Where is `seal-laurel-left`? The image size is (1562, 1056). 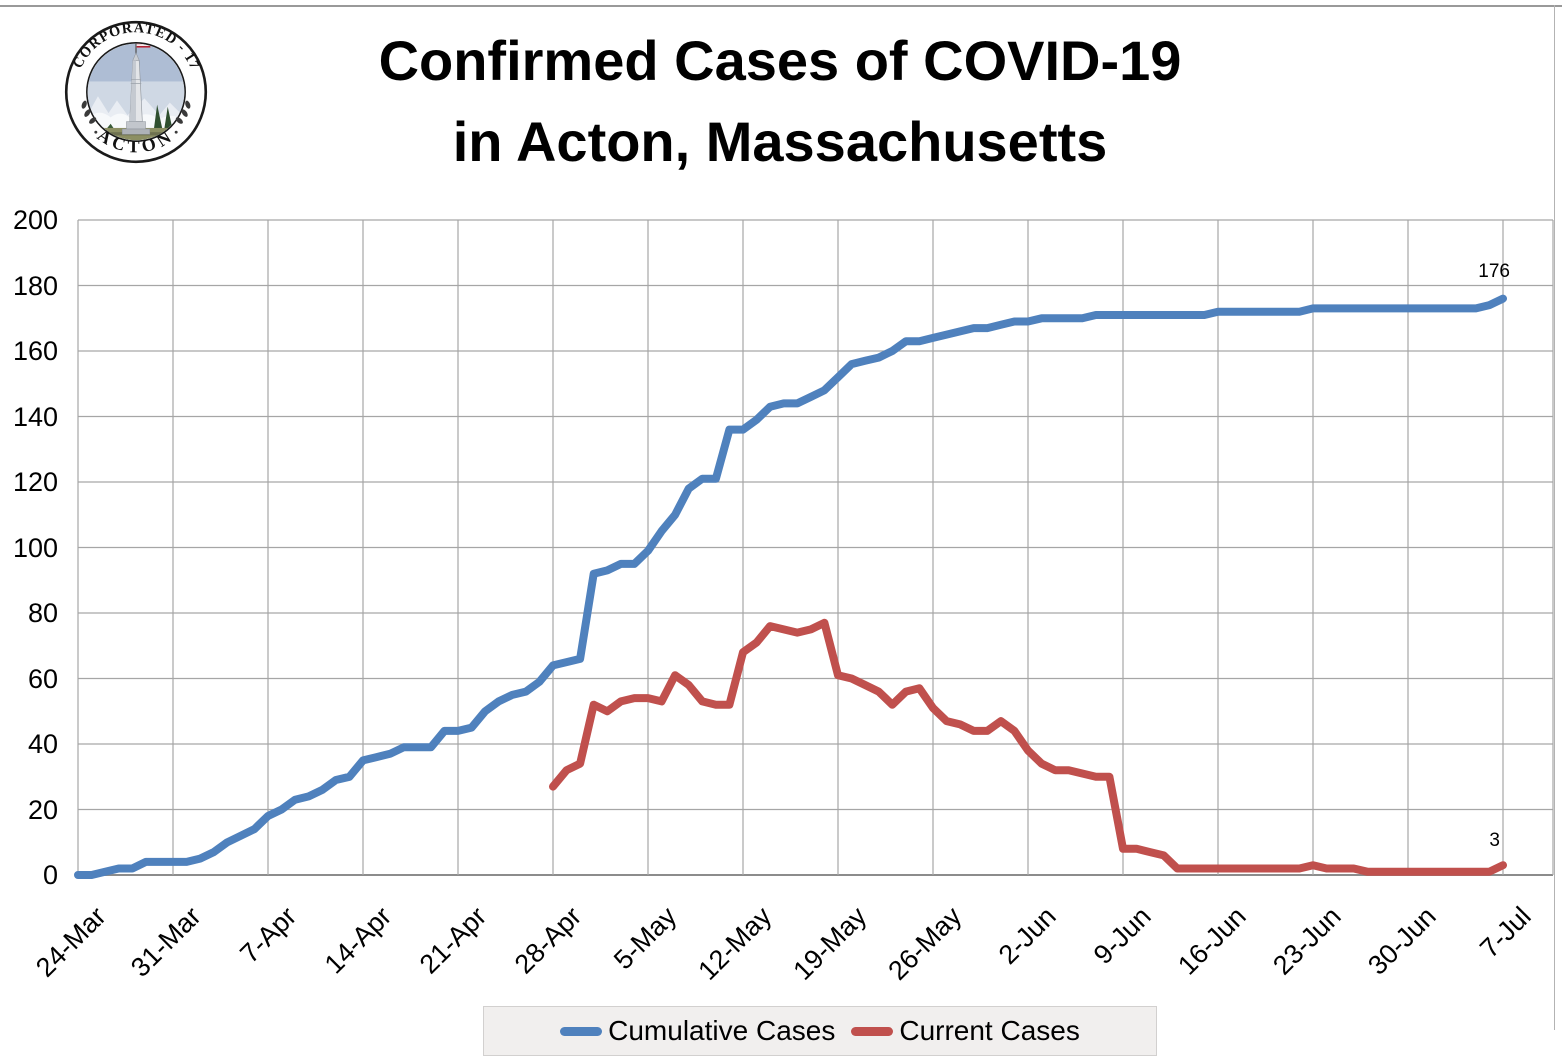 seal-laurel-left is located at coordinates (89, 112).